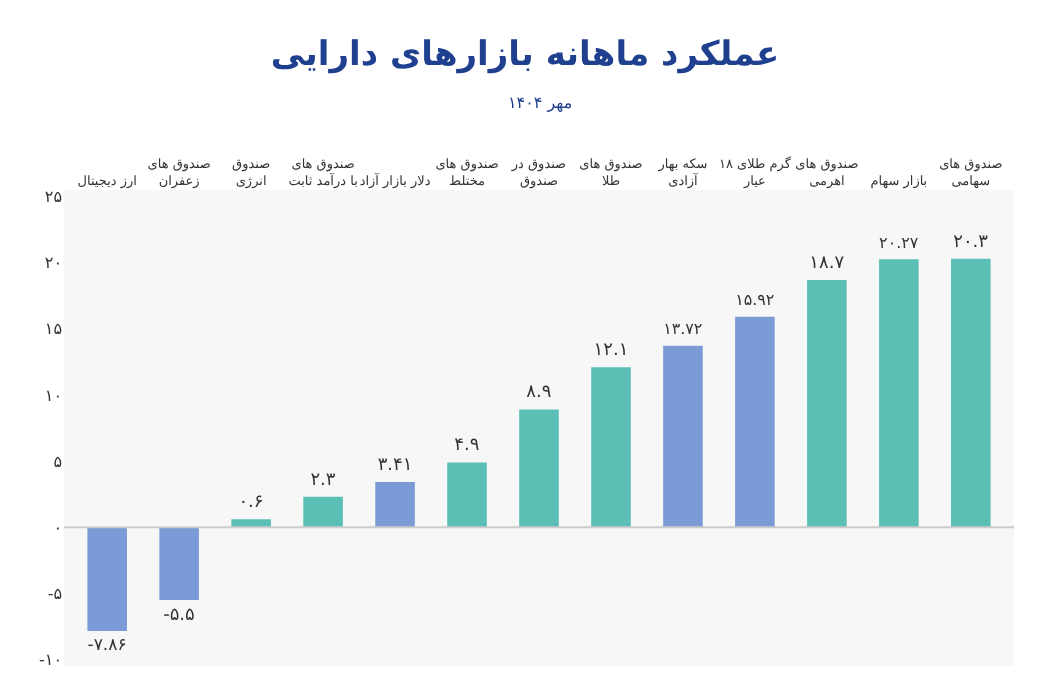 This screenshot has height=686, width=1050. Describe the element at coordinates (54, 593) in the screenshot. I see `y-tick-label: -۵` at that location.